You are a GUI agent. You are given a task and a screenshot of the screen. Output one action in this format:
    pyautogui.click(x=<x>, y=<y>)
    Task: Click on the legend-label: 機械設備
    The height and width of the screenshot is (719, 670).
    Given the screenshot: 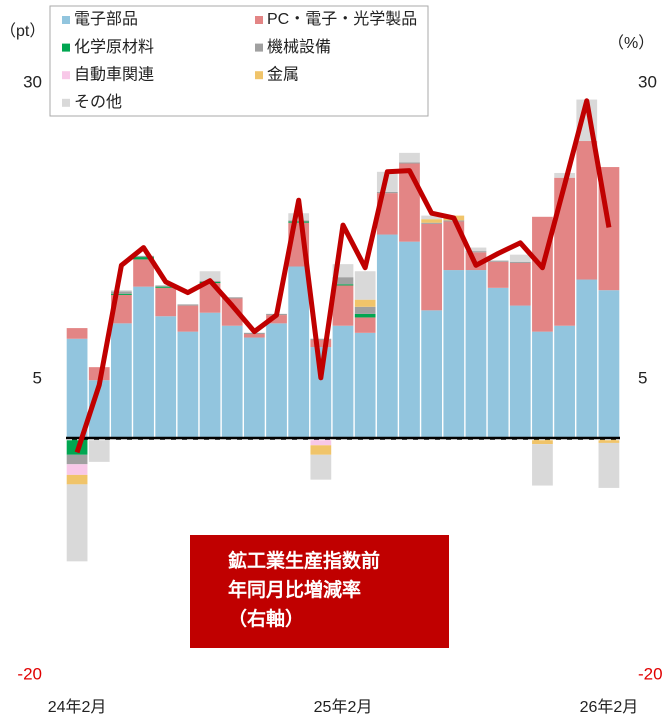 What is the action you would take?
    pyautogui.click(x=299, y=47)
    